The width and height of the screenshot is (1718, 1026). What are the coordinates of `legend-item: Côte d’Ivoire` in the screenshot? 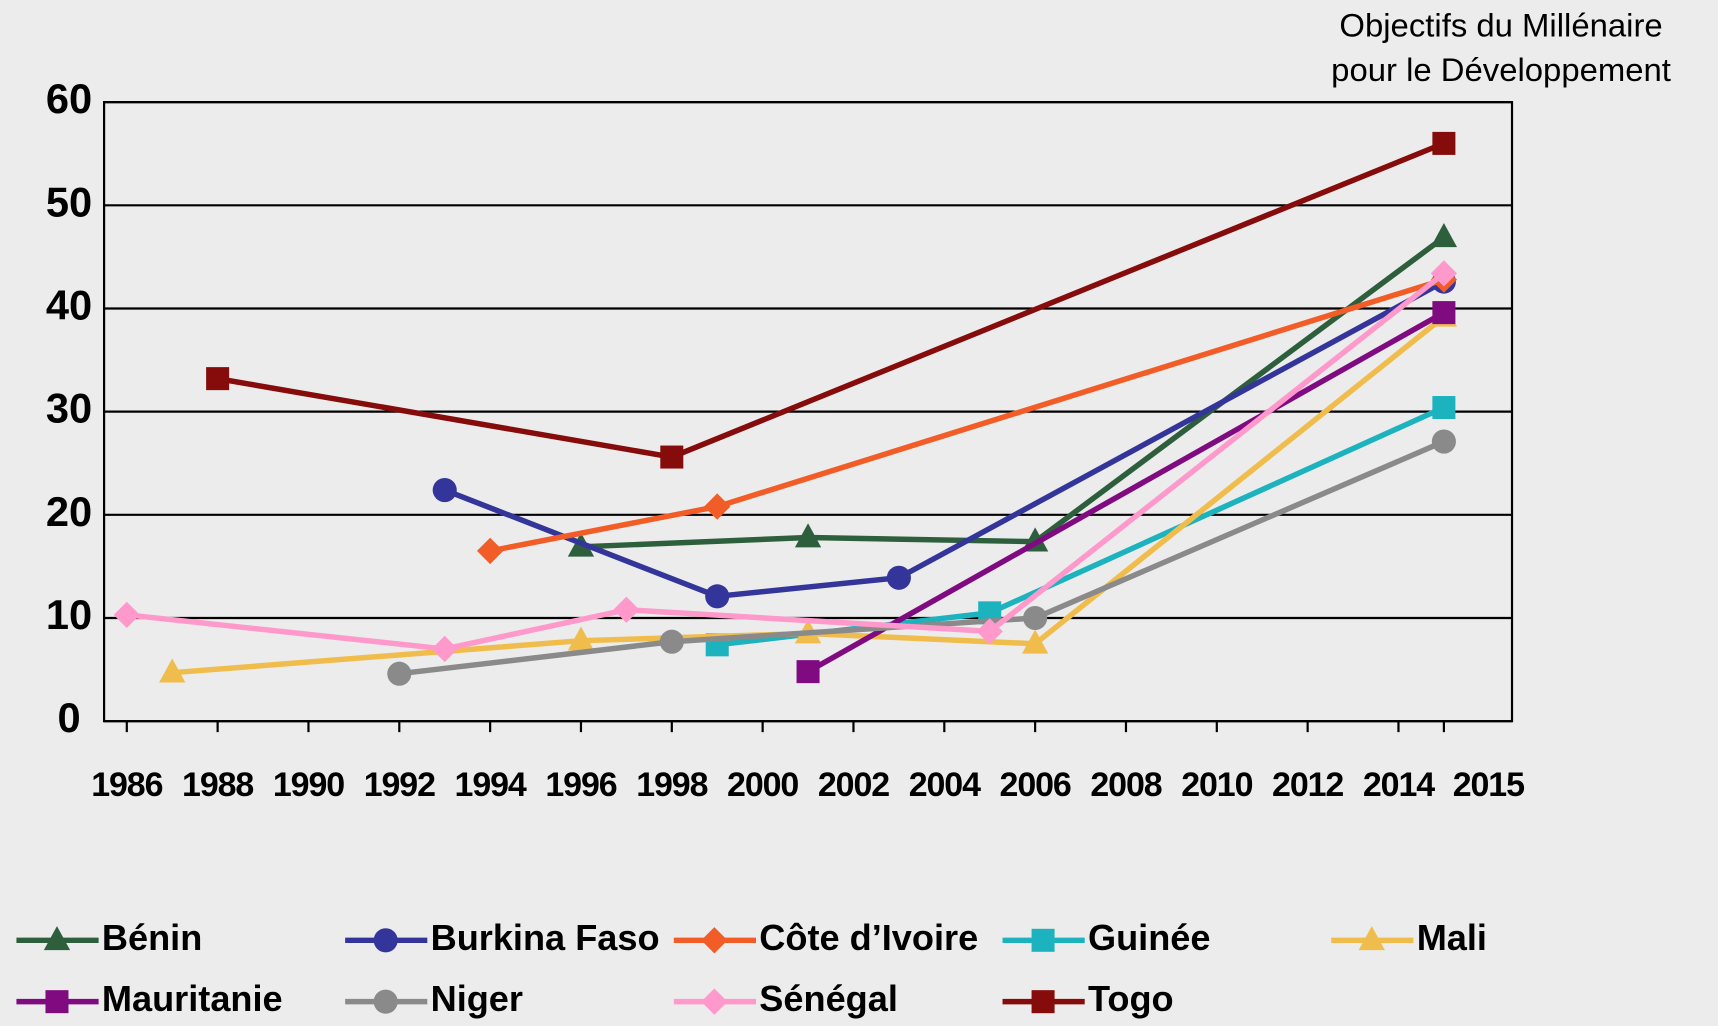 It's located at (825, 937).